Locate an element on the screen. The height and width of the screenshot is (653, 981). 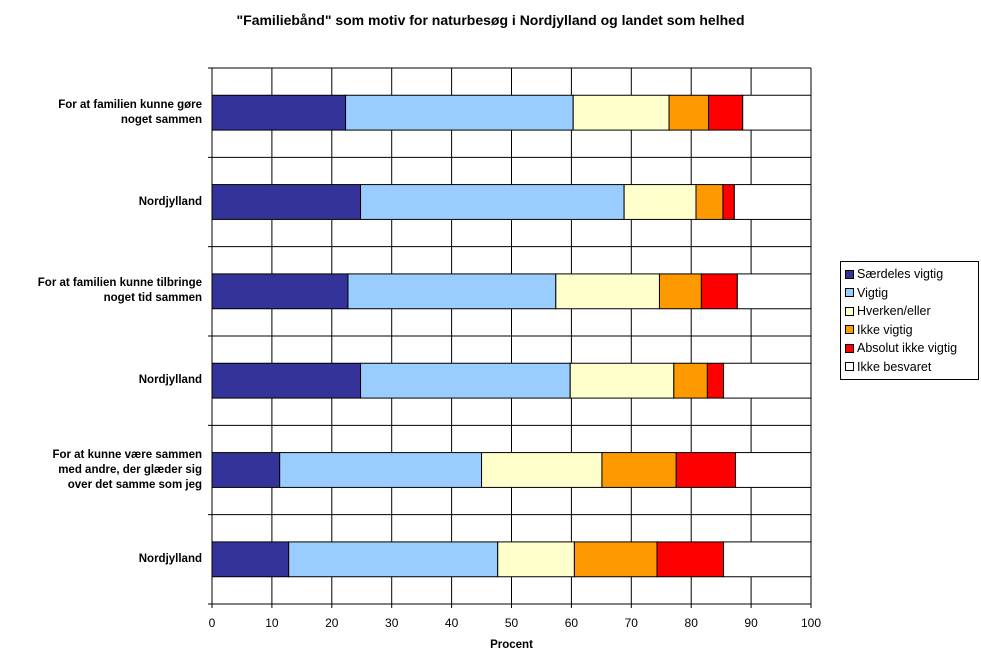
legend-item: Absolut ikke vigtig is located at coordinates (911, 348).